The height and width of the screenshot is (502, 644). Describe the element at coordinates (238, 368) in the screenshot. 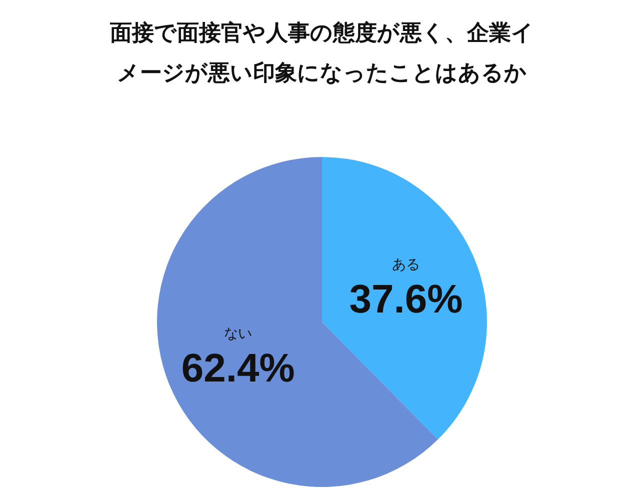

I see `data-label: 62.4%` at that location.